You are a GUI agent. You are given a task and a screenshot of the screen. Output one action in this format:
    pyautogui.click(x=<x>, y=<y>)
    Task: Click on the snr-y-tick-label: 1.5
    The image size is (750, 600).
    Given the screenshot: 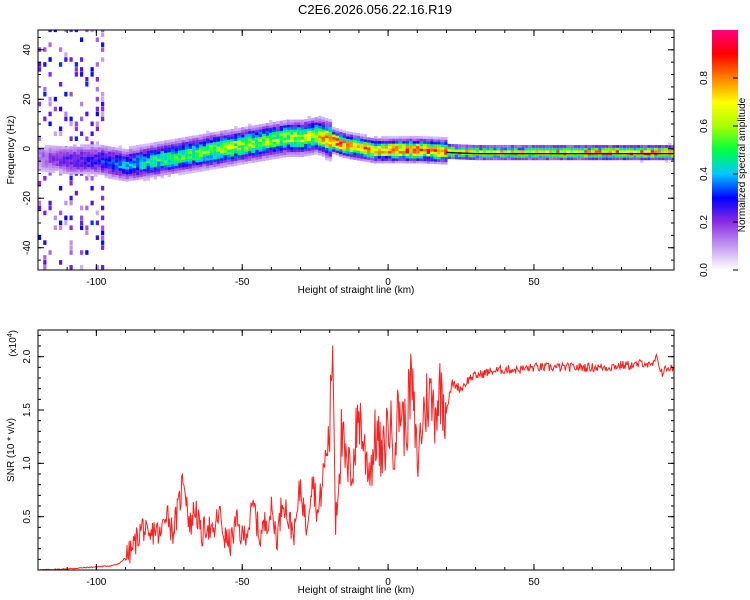 What is the action you would take?
    pyautogui.click(x=27, y=410)
    